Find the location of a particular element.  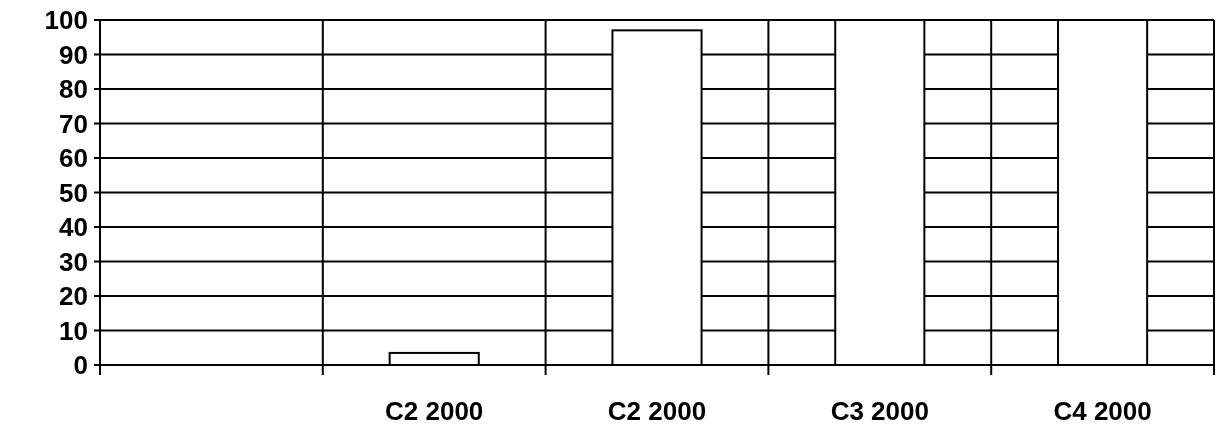

y-tick-label: 50 is located at coordinates (73, 192).